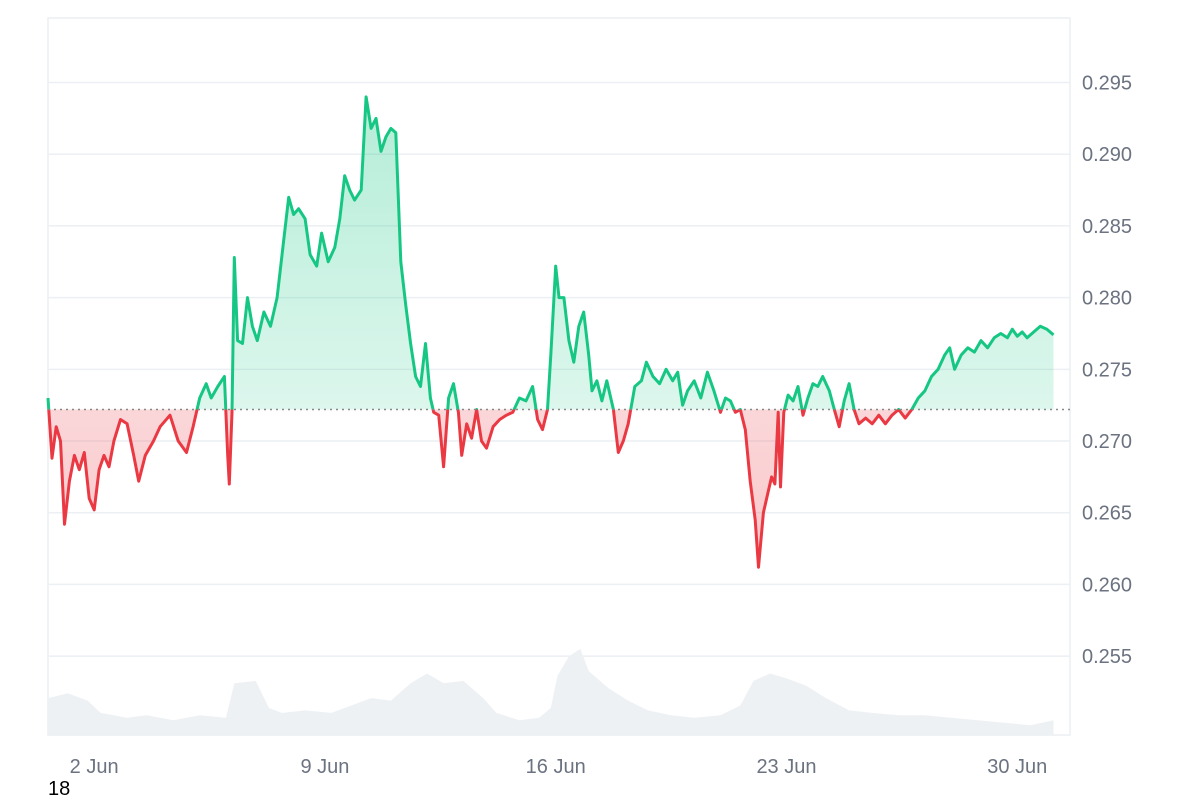 The image size is (1200, 801). Describe the element at coordinates (1107, 299) in the screenshot. I see `y-tick-label: 0.280` at that location.